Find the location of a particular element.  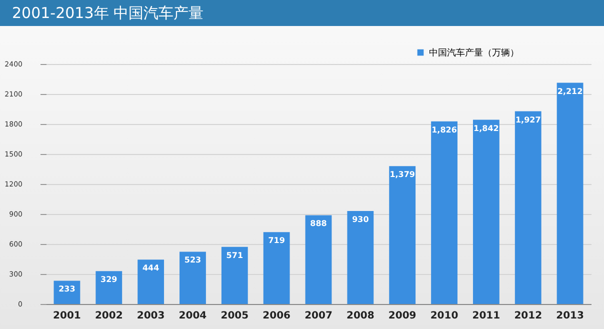

text: 1,842 is located at coordinates (486, 128).